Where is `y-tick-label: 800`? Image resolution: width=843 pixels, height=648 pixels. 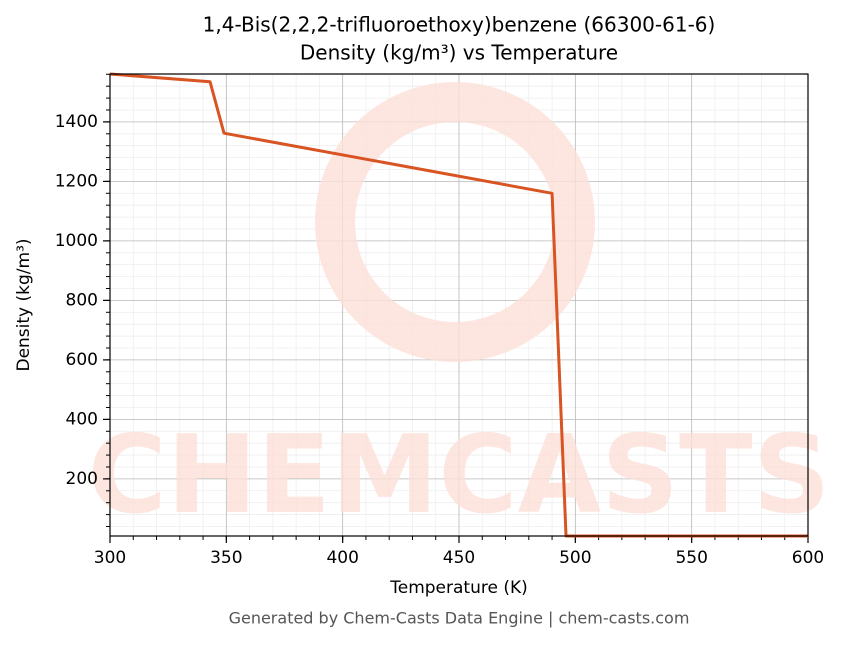 y-tick-label: 800 is located at coordinates (82, 300).